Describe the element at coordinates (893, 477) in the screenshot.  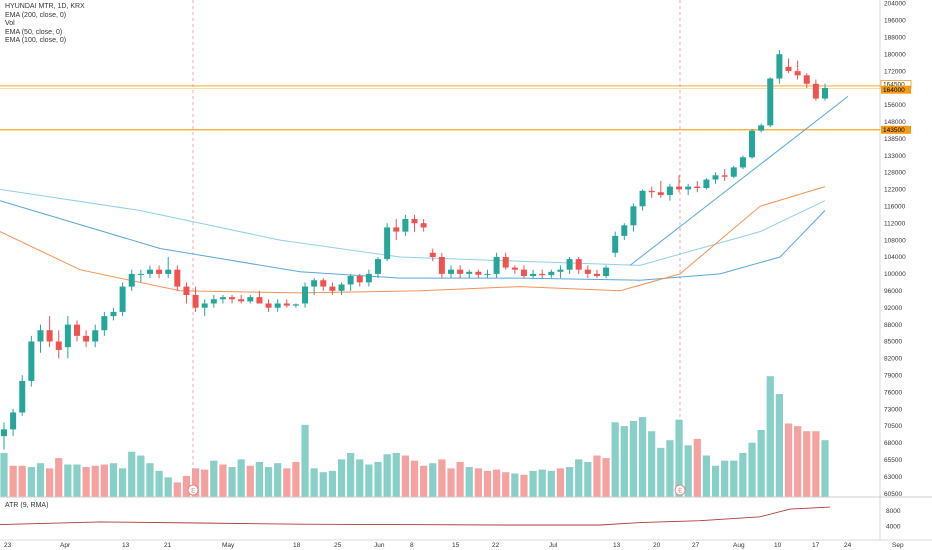
I see `price-tick-label: 63000` at that location.